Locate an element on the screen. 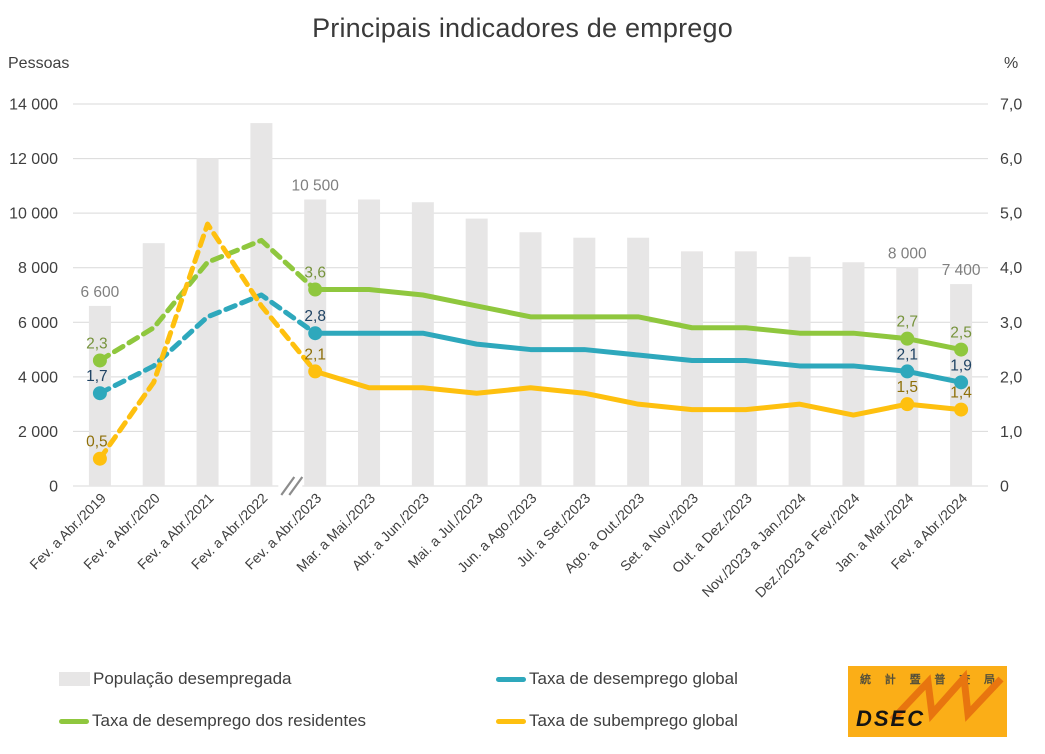  right-axis-tick-label: 1,0 is located at coordinates (1011, 432).